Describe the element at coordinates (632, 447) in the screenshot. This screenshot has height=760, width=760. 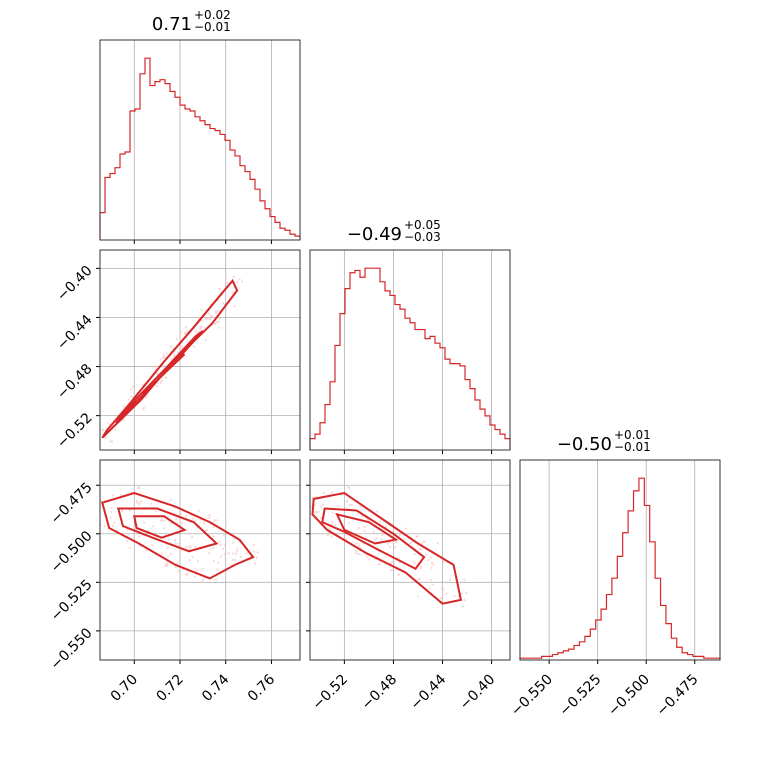
I see `panel-6-title-minus: −0.01` at that location.